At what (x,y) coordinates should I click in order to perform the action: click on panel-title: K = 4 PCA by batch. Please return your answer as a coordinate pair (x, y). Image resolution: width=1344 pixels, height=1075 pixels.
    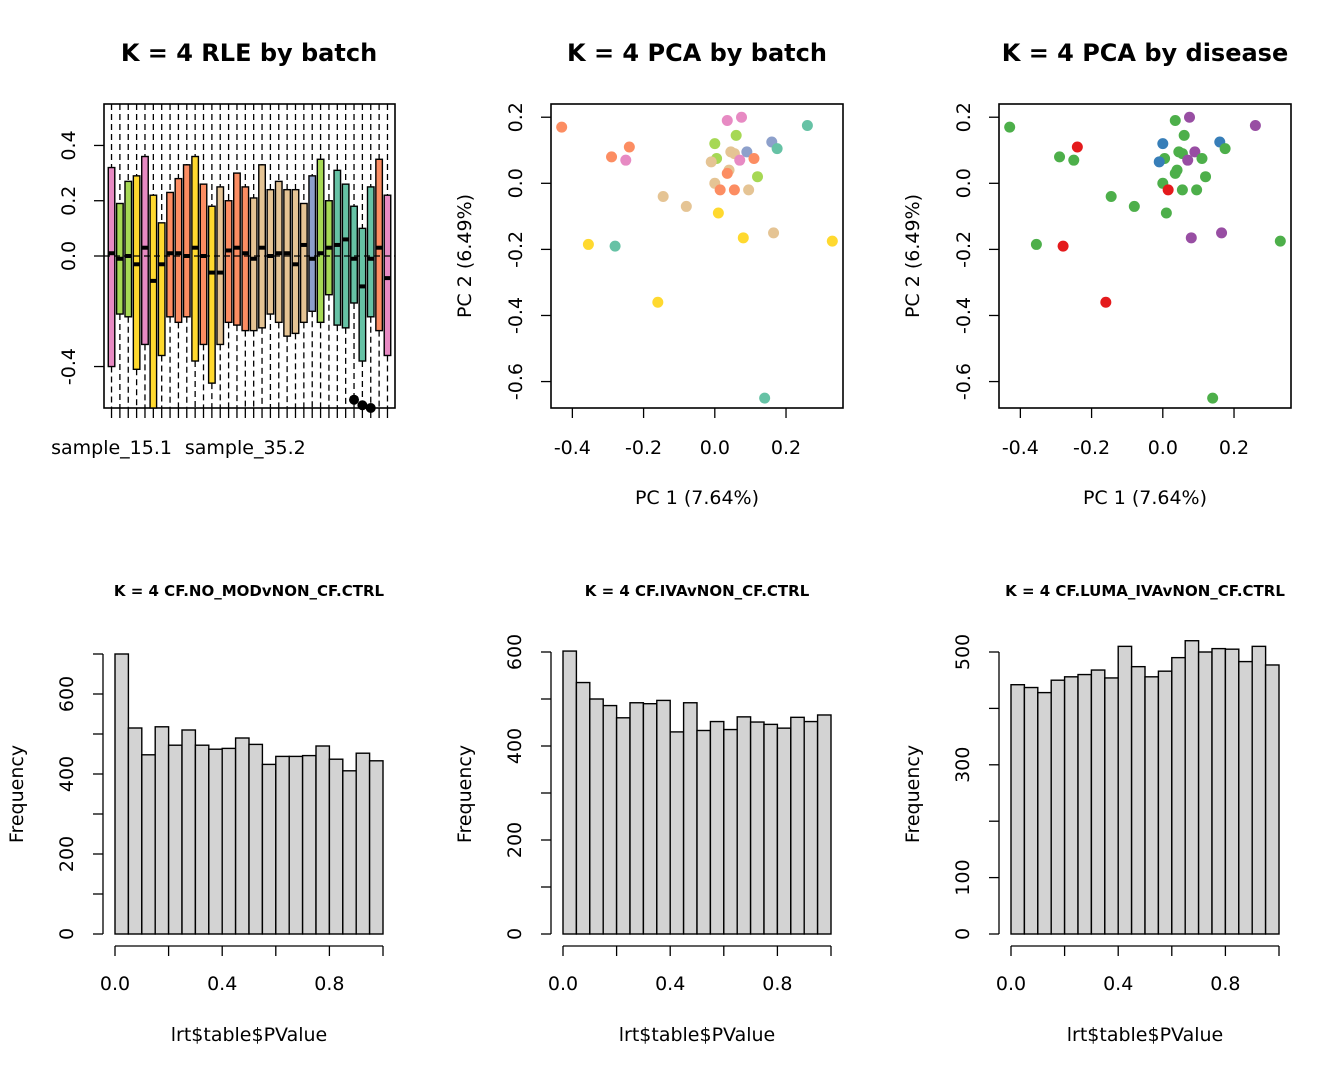
    Looking at the image, I should click on (697, 53).